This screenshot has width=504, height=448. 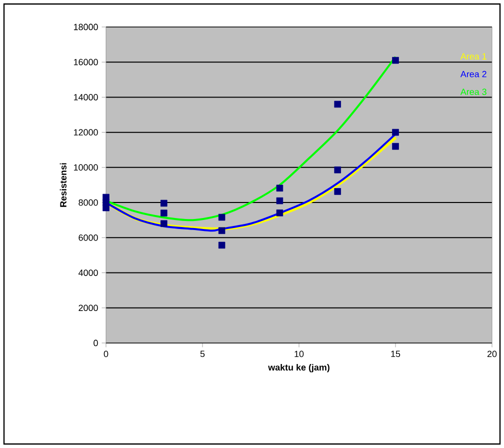 What do you see at coordinates (106, 354) in the screenshot?
I see `x-tick-label: 0` at bounding box center [106, 354].